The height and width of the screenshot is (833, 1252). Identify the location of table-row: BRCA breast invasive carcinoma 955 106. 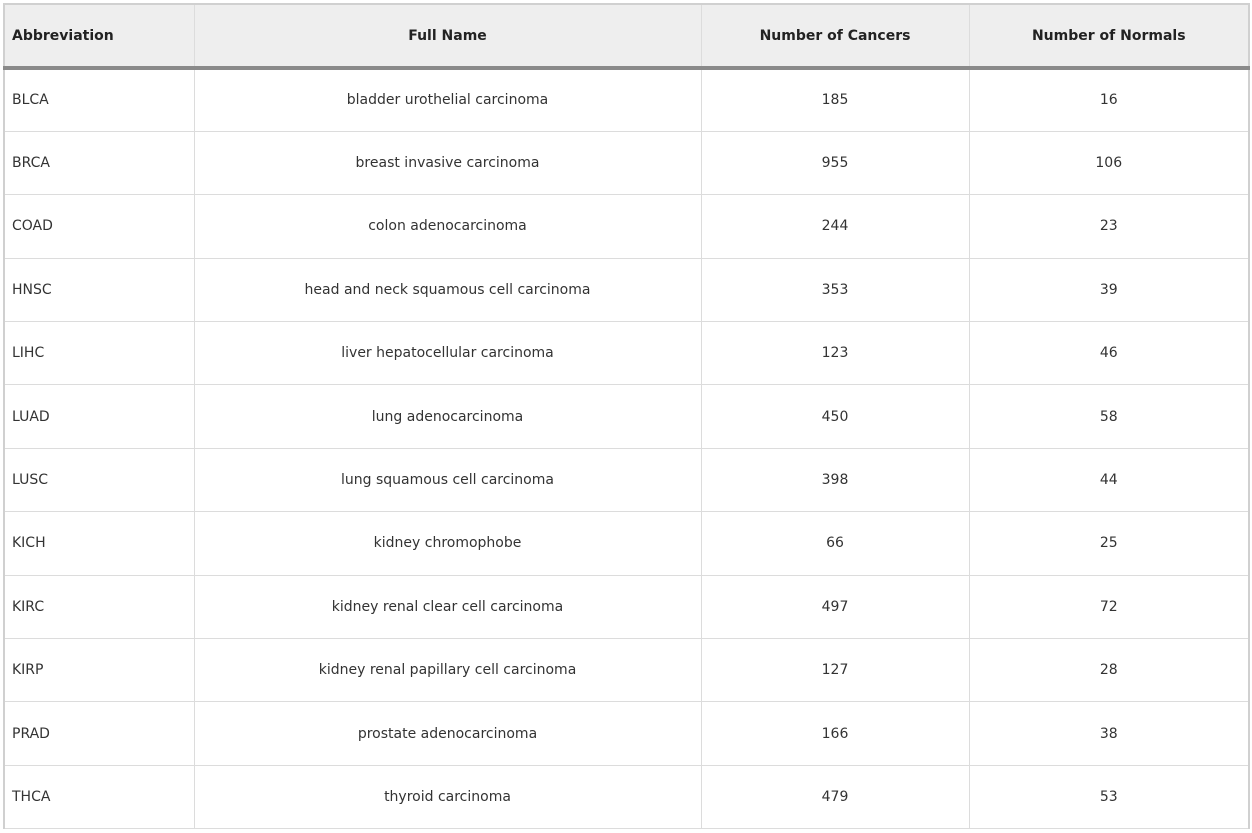
(626, 163).